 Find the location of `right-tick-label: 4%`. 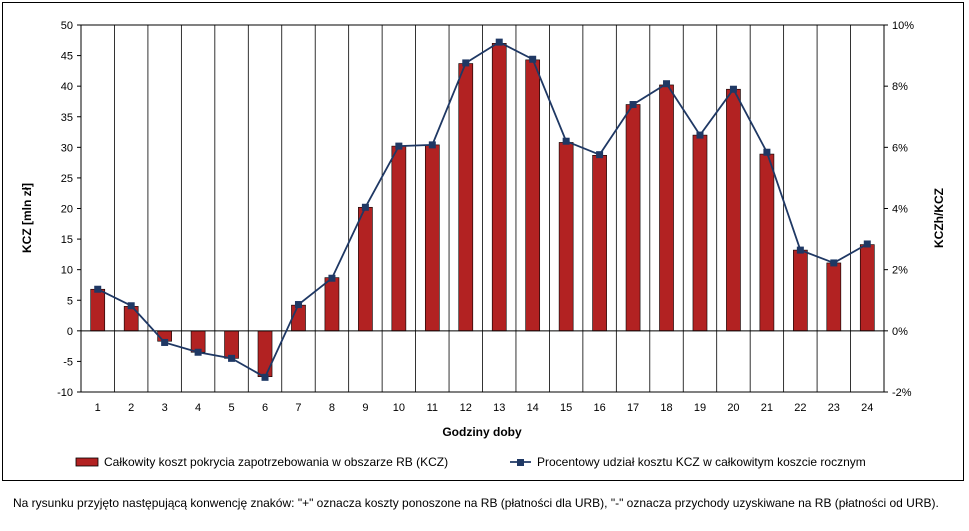

right-tick-label: 4% is located at coordinates (900, 210).